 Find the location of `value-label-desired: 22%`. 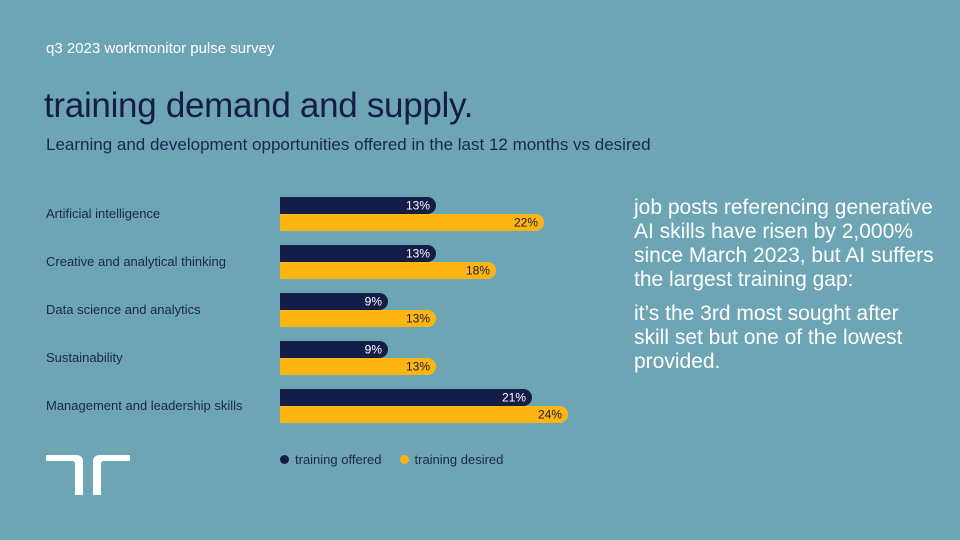

value-label-desired: 22% is located at coordinates (526, 223).